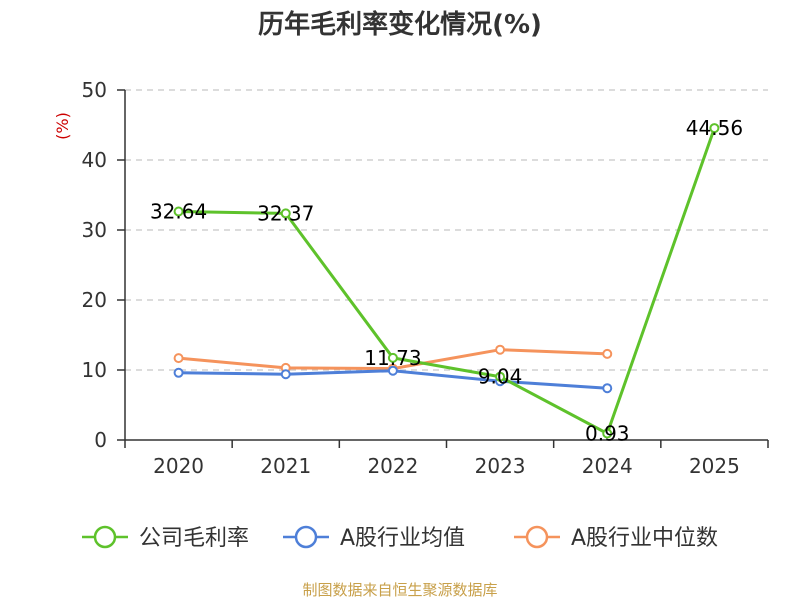 This screenshot has width=800, height=600. I want to click on data-label: 11.73, so click(392, 358).